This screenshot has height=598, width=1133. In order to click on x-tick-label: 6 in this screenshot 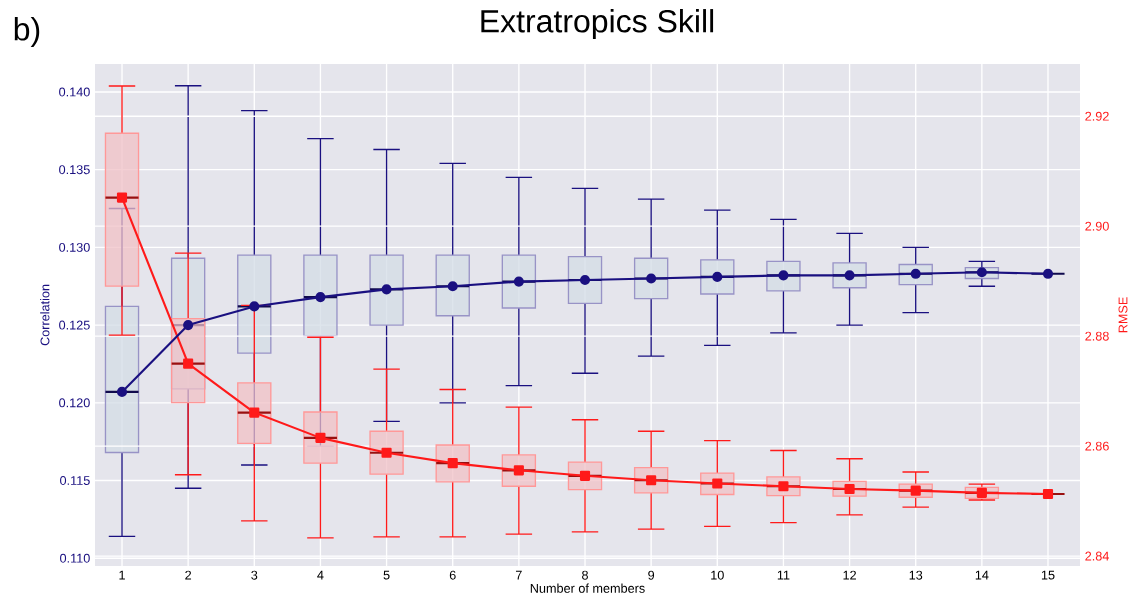, I will do `click(452, 575)`.